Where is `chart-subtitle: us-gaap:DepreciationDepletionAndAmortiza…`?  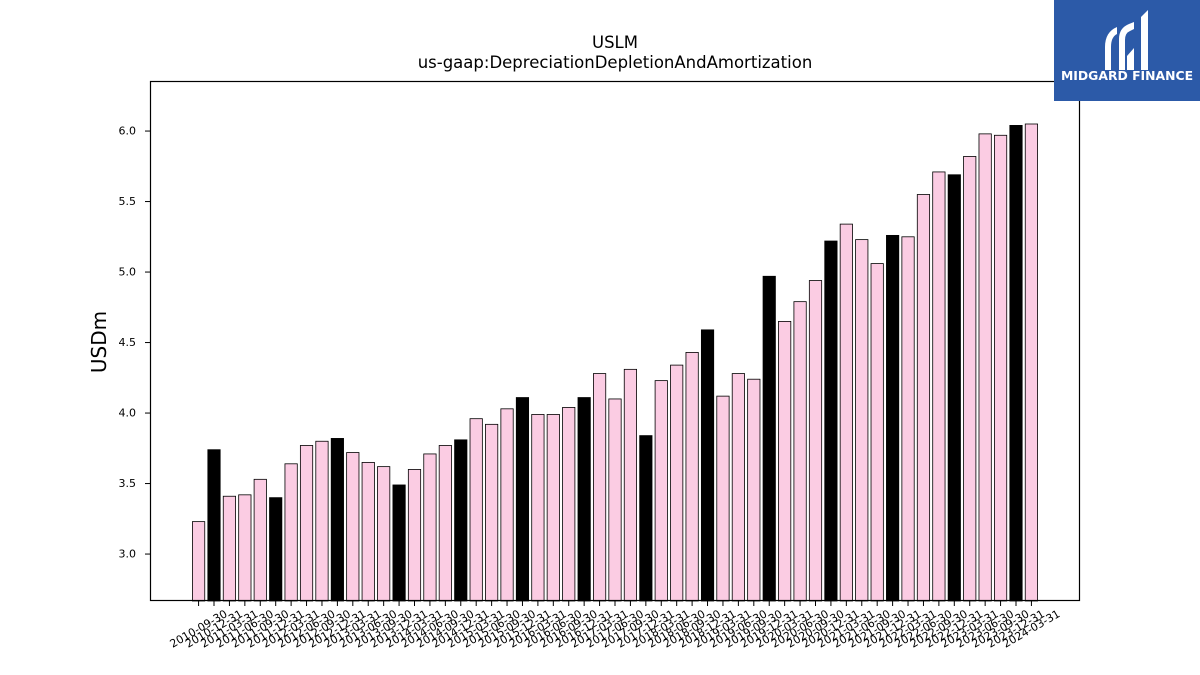 chart-subtitle: us-gaap:DepreciationDepletionAndAmortiza… is located at coordinates (615, 62).